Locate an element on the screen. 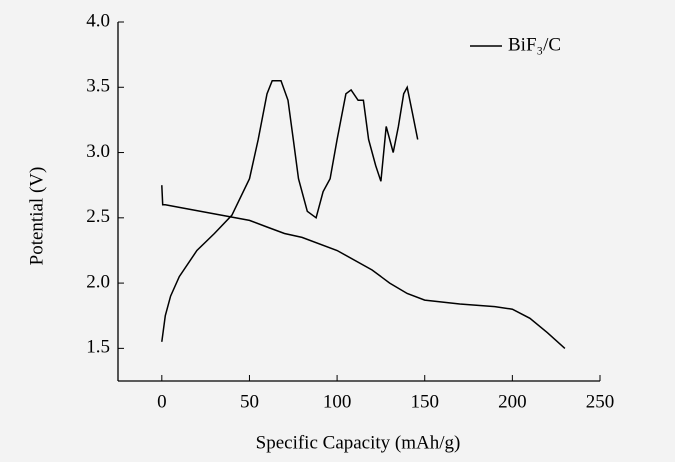  x-tick-label: 150 is located at coordinates (424, 401).